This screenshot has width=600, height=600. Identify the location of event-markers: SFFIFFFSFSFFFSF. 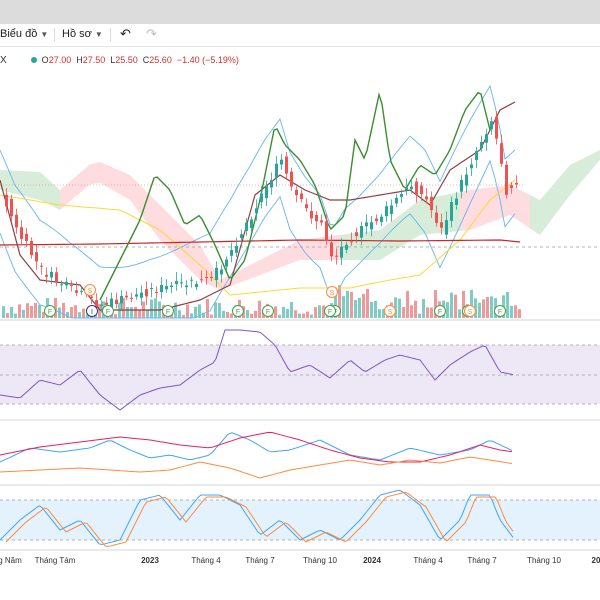
(275, 300).